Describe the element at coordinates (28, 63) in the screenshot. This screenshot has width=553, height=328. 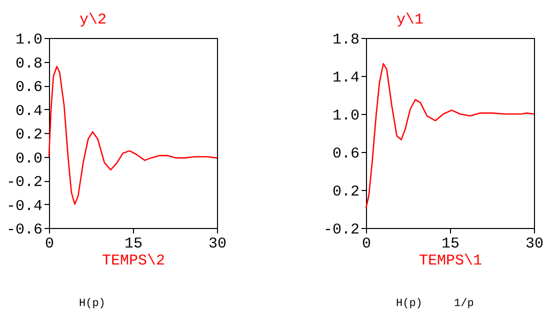
I see `y-tick-label: 0.8` at that location.